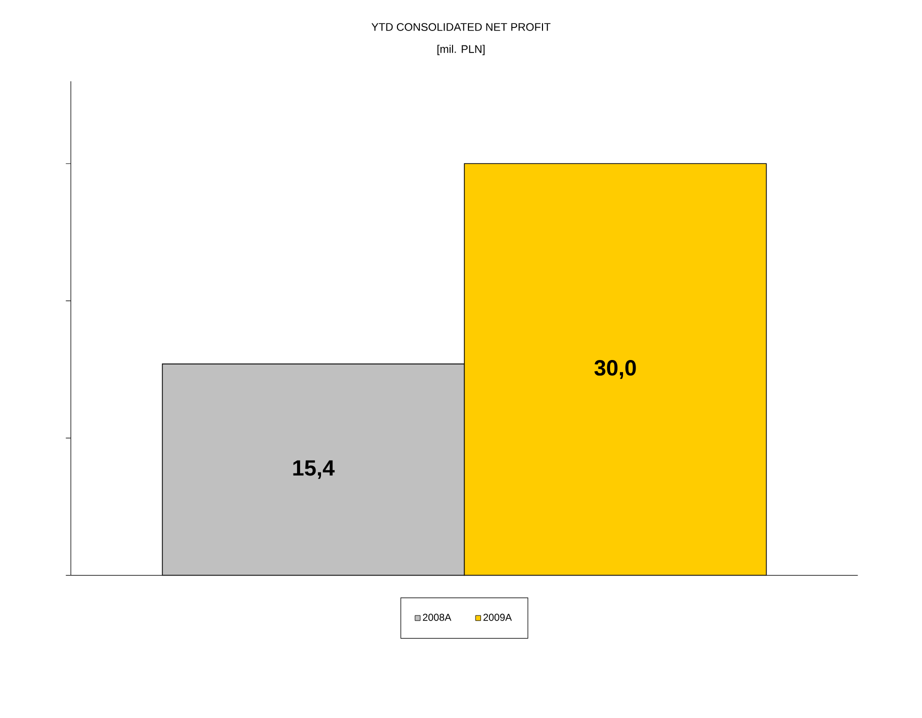 This screenshot has height=718, width=922. I want to click on data-label: 15,4, so click(314, 469).